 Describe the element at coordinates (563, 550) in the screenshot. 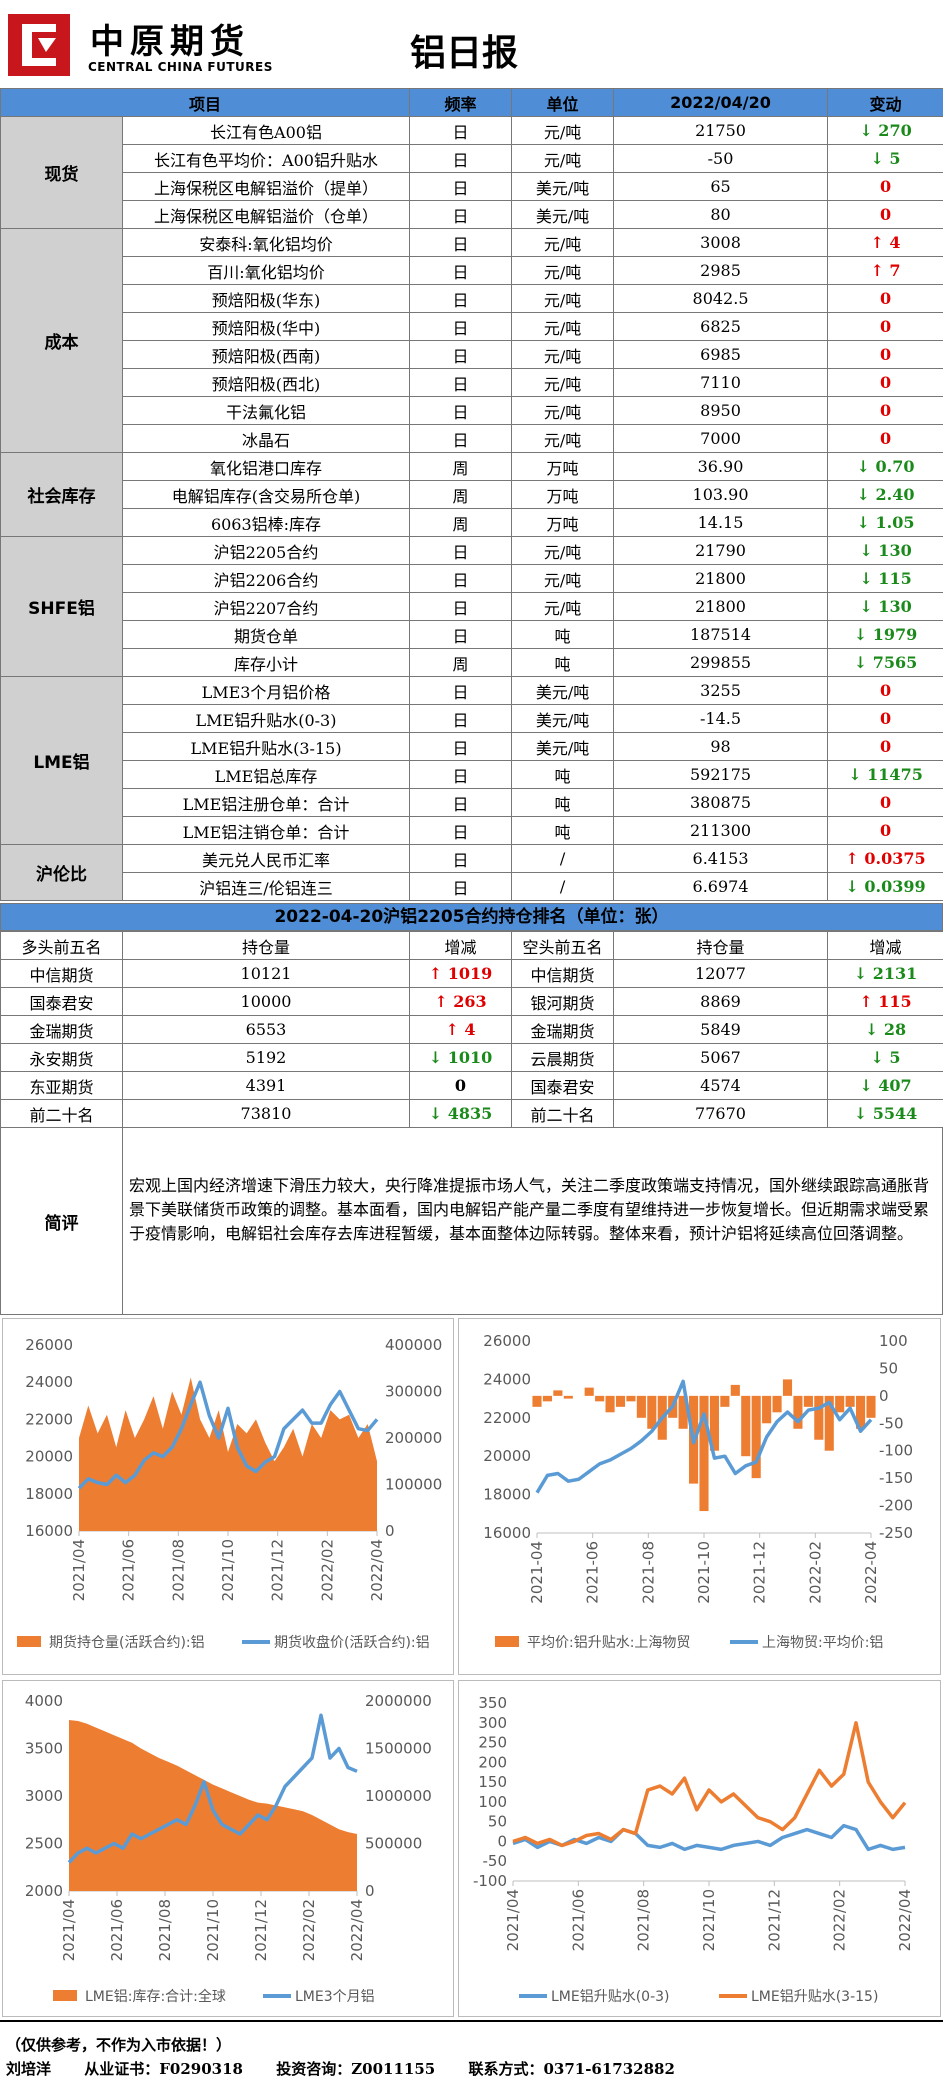

I see `unit-cell: 元/吨` at that location.